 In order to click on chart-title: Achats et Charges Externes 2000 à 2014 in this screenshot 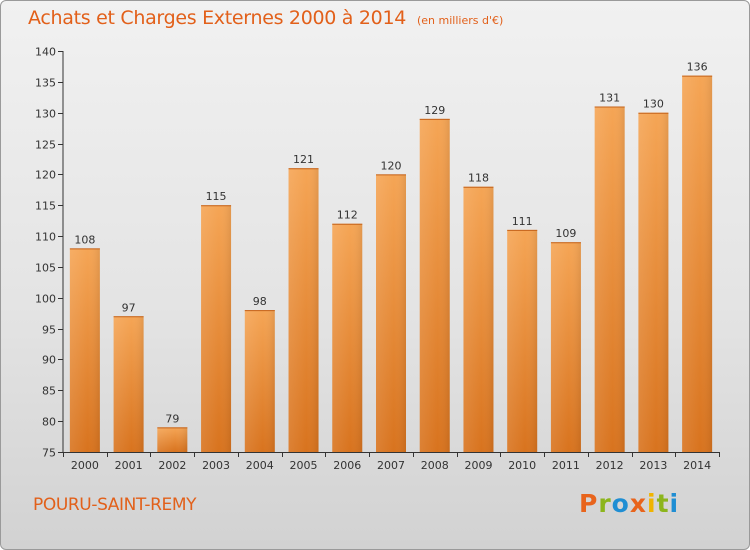, I will do `click(217, 18)`.